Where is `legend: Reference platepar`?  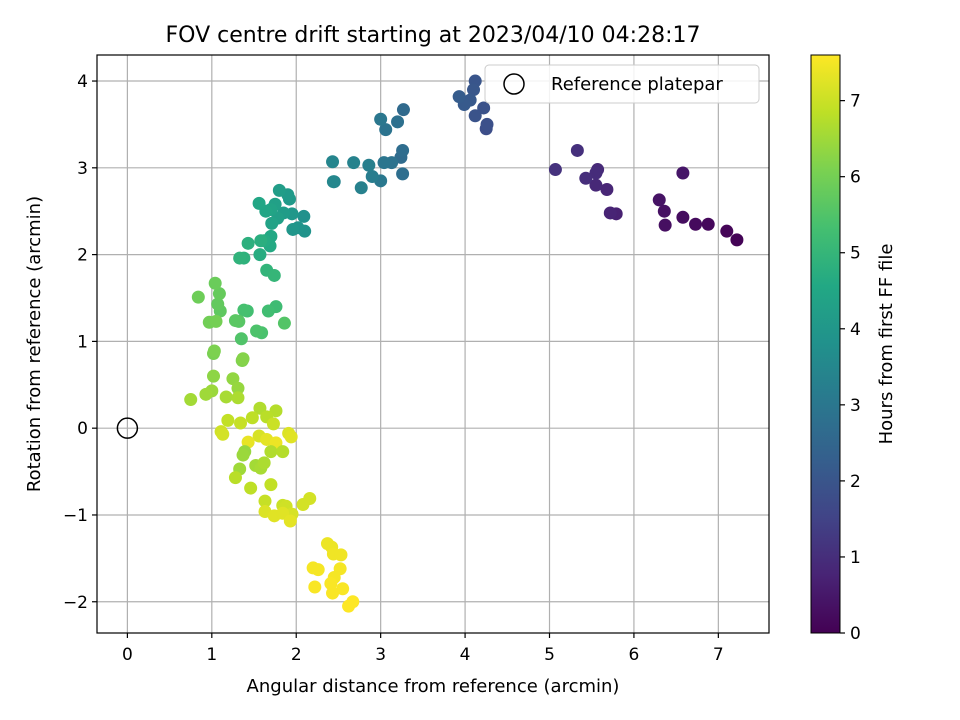 legend: Reference platepar is located at coordinates (622, 84).